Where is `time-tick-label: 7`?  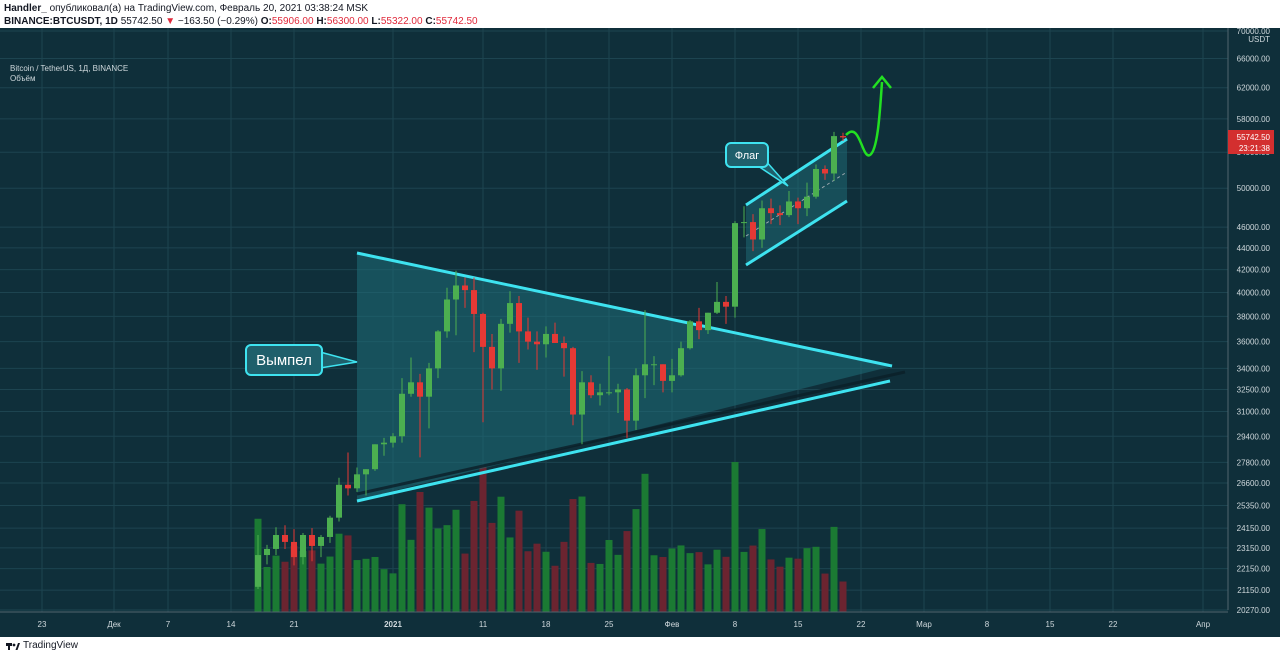
time-tick-label: 7 is located at coordinates (168, 624).